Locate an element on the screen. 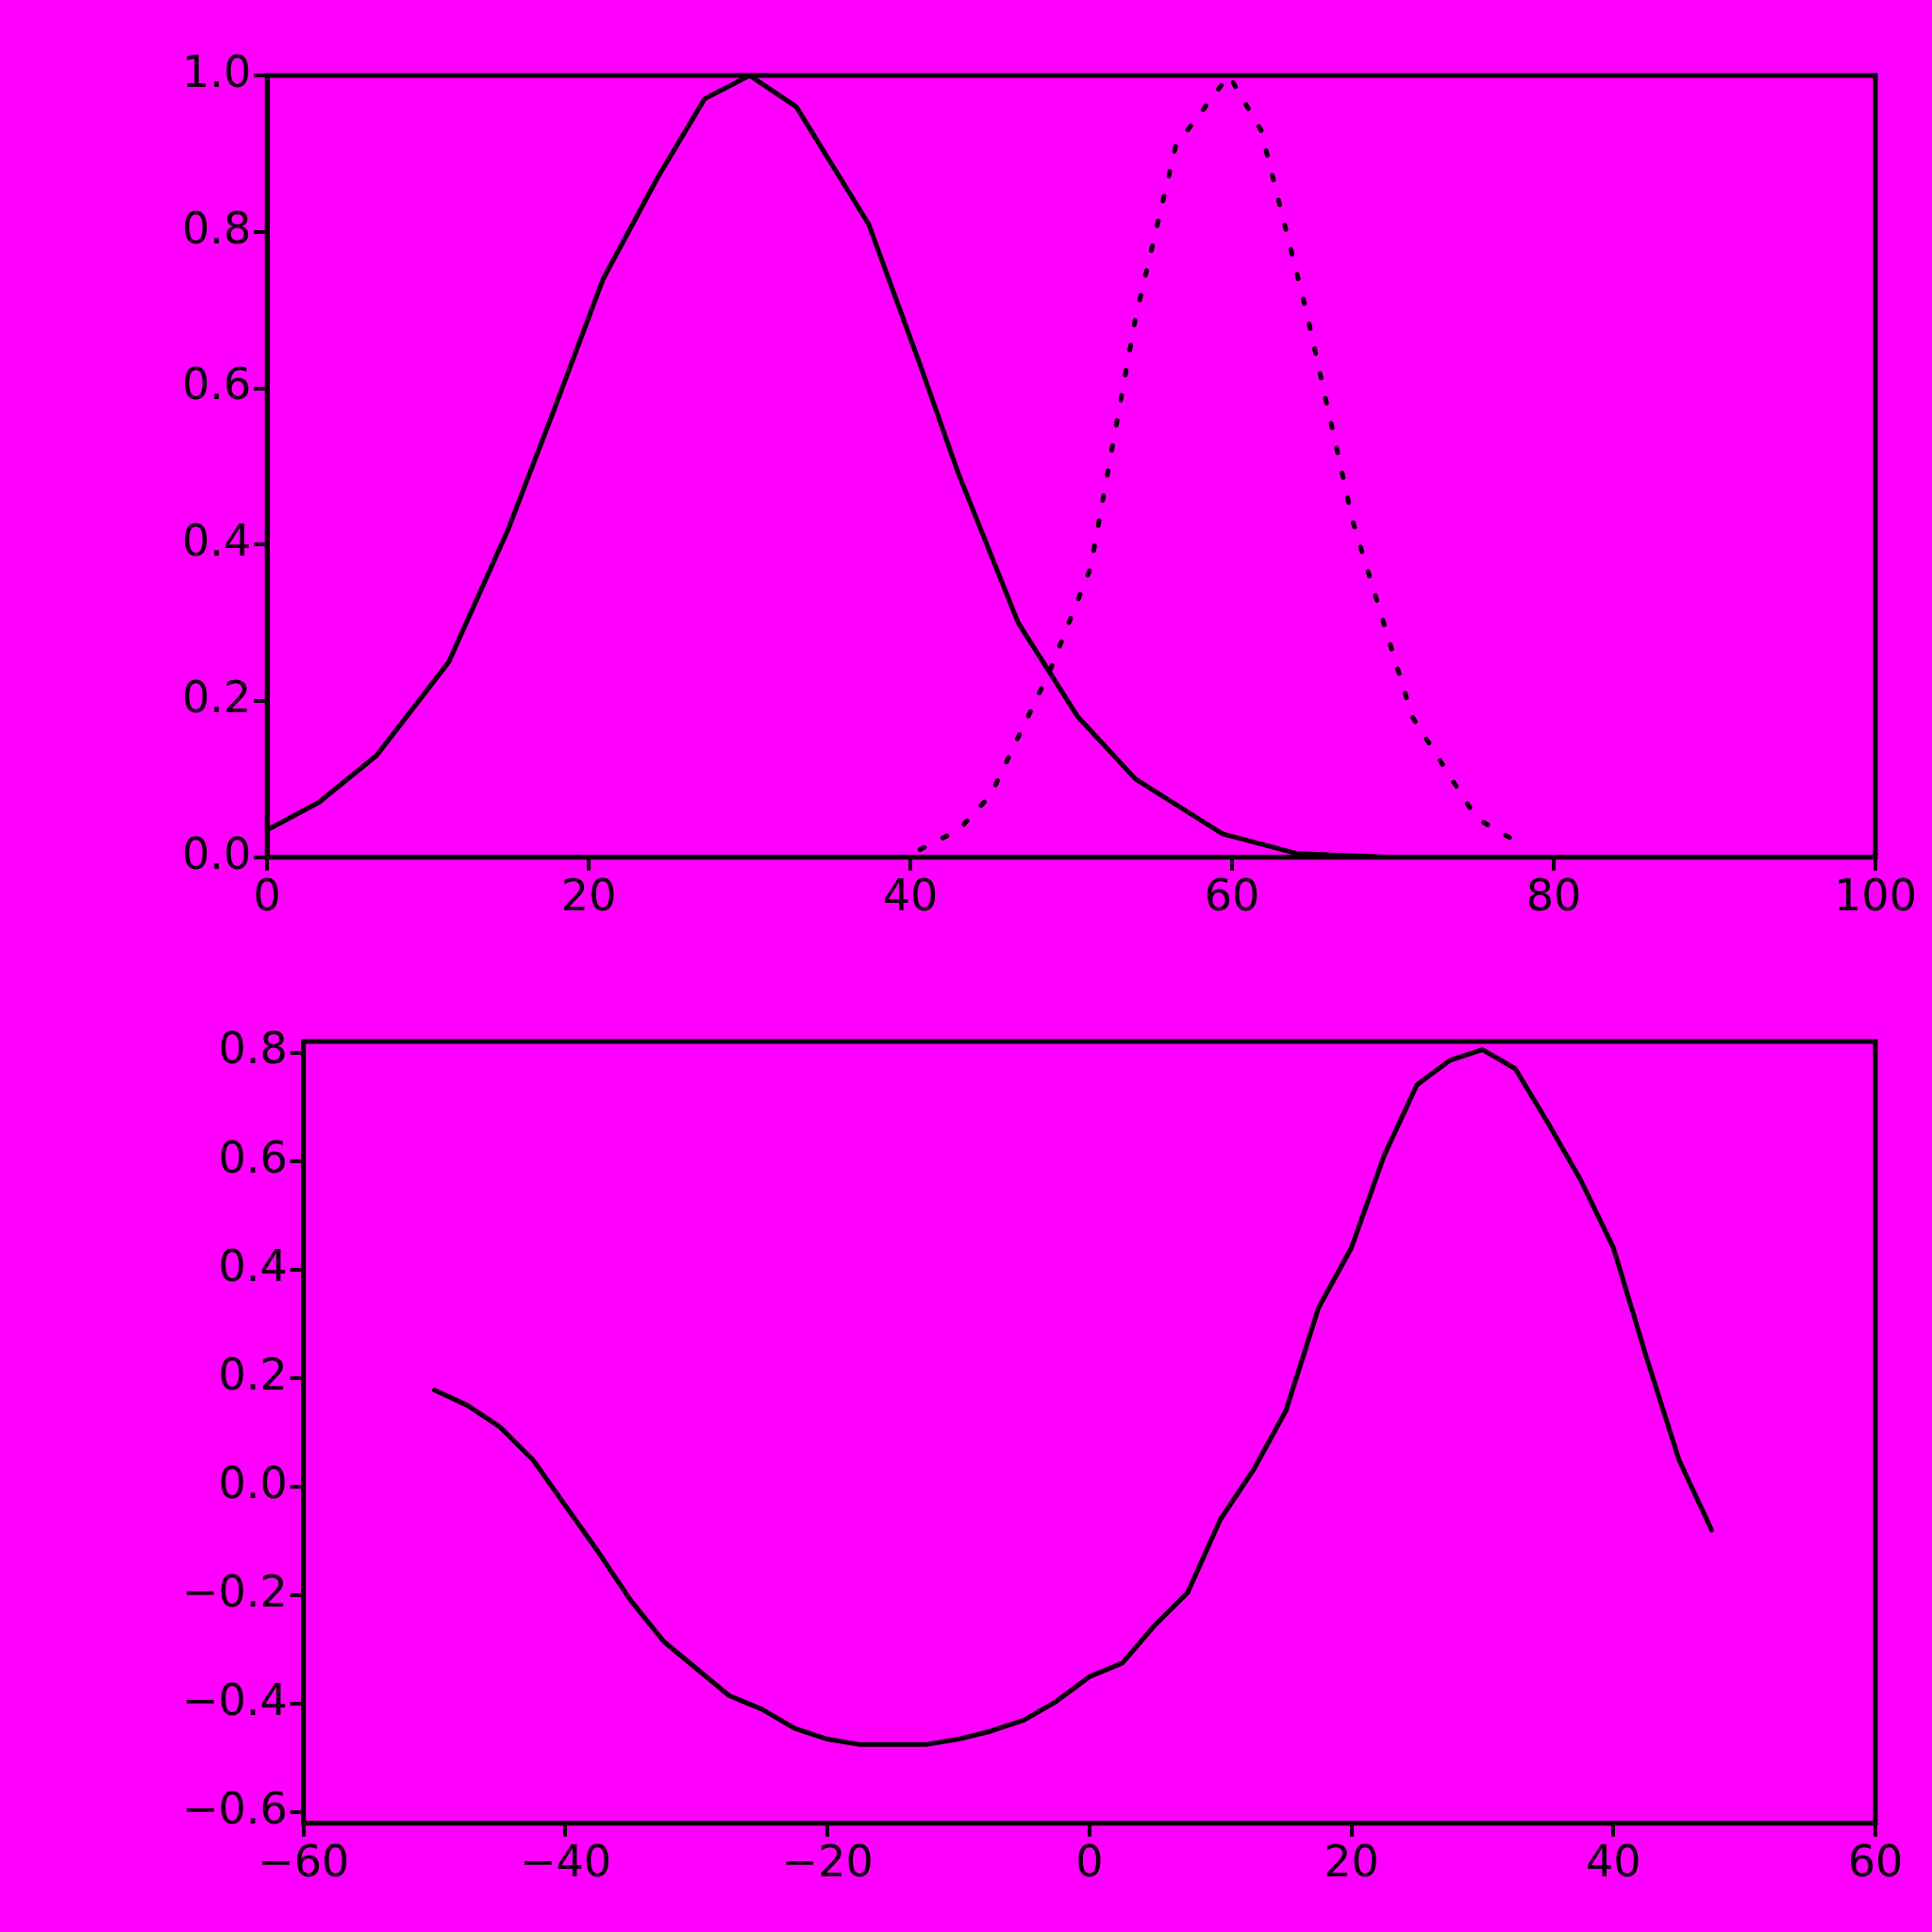  x-tick-label: −60 is located at coordinates (304, 1862).